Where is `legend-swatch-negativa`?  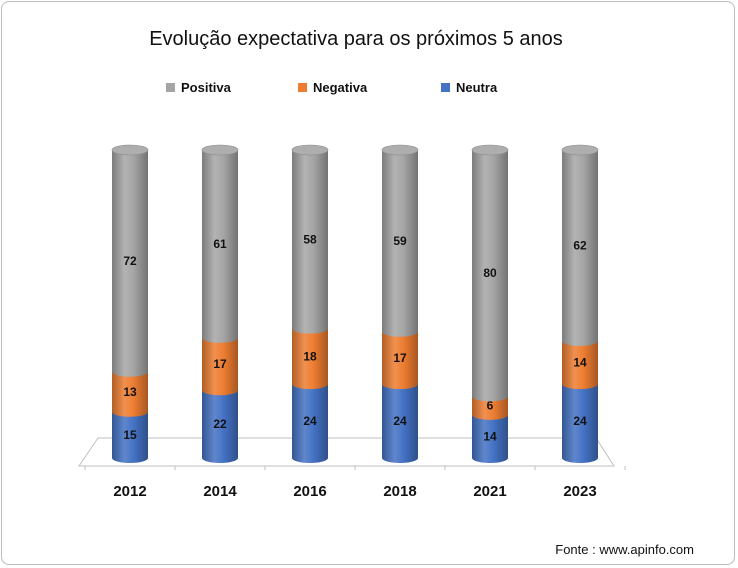
legend-swatch-negativa is located at coordinates (302, 87).